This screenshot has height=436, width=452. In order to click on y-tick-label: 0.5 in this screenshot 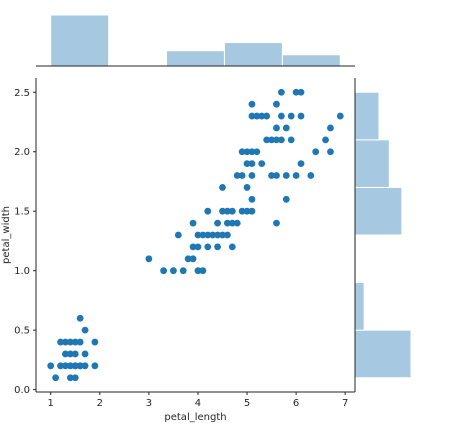, I will do `click(22, 331)`.